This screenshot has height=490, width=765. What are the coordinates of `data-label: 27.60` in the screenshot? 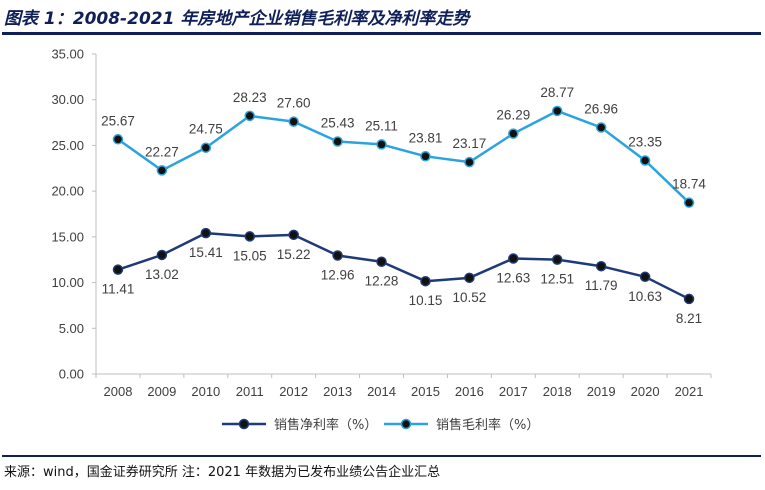 It's located at (294, 103).